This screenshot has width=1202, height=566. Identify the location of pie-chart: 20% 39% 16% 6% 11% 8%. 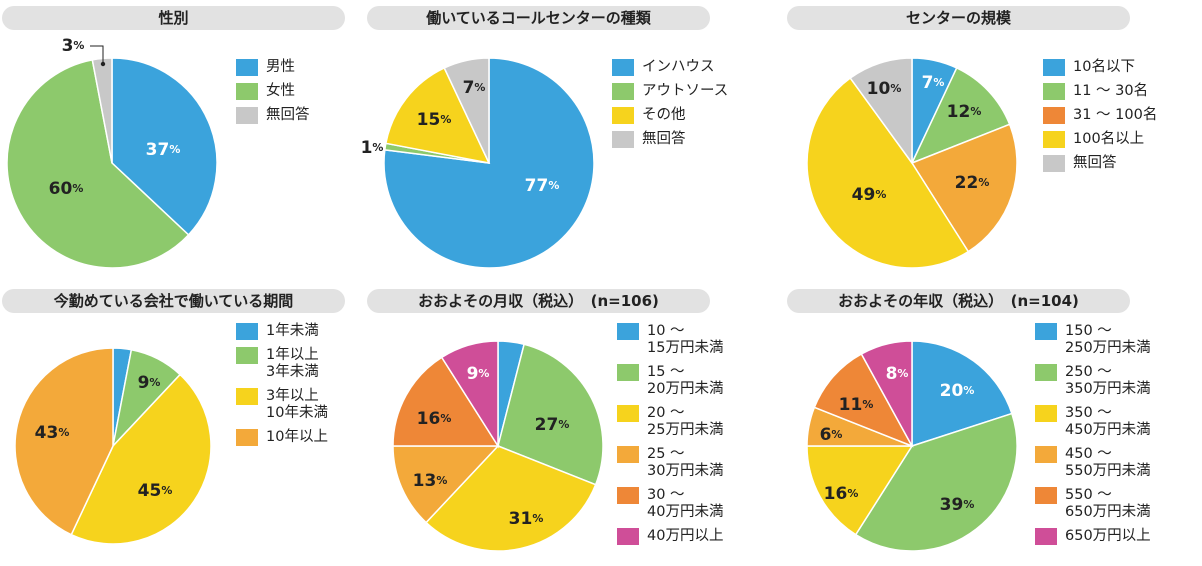
(912, 446).